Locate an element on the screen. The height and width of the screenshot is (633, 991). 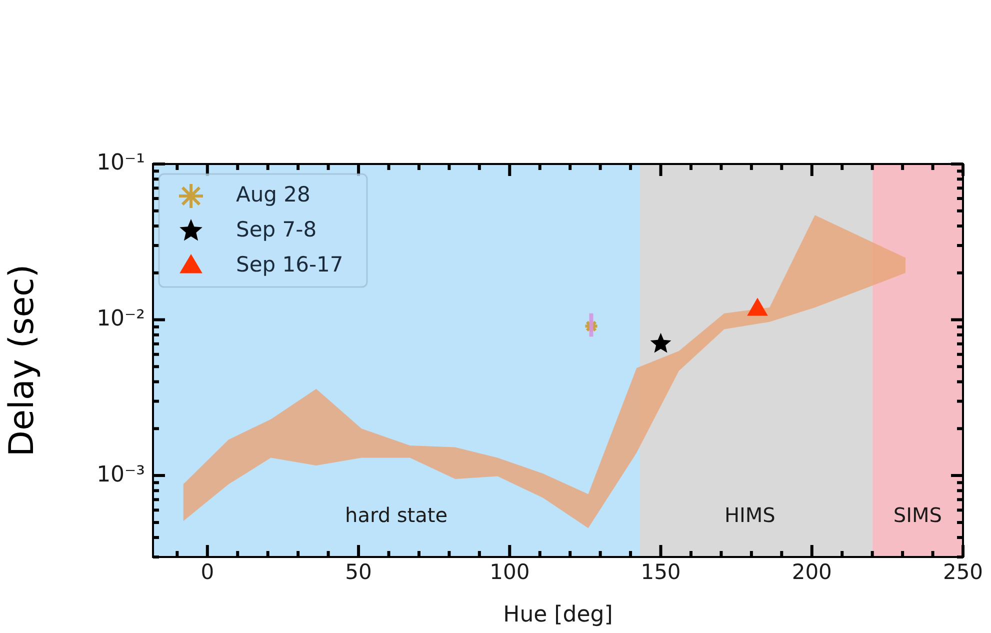
x-tick-label: 200 is located at coordinates (812, 572).